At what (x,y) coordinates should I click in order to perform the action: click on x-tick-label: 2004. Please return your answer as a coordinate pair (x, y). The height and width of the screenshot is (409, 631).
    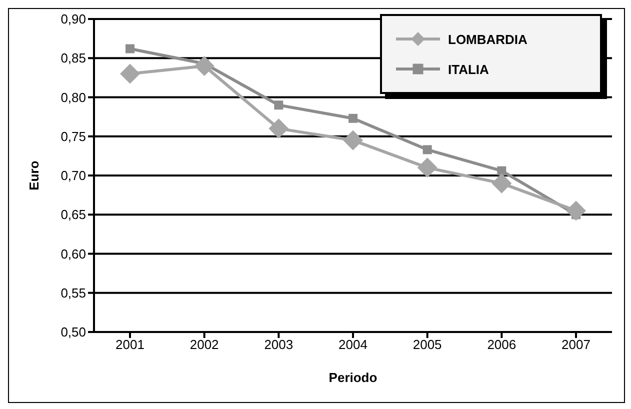
    Looking at the image, I should click on (353, 344).